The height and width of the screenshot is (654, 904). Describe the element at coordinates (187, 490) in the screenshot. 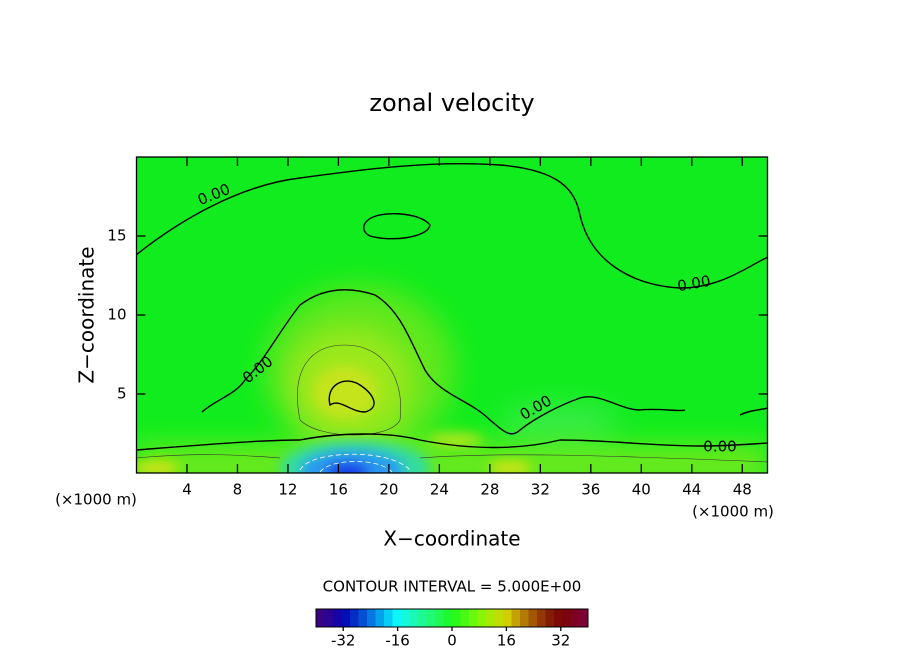

I see `x-tick-label: 4` at that location.